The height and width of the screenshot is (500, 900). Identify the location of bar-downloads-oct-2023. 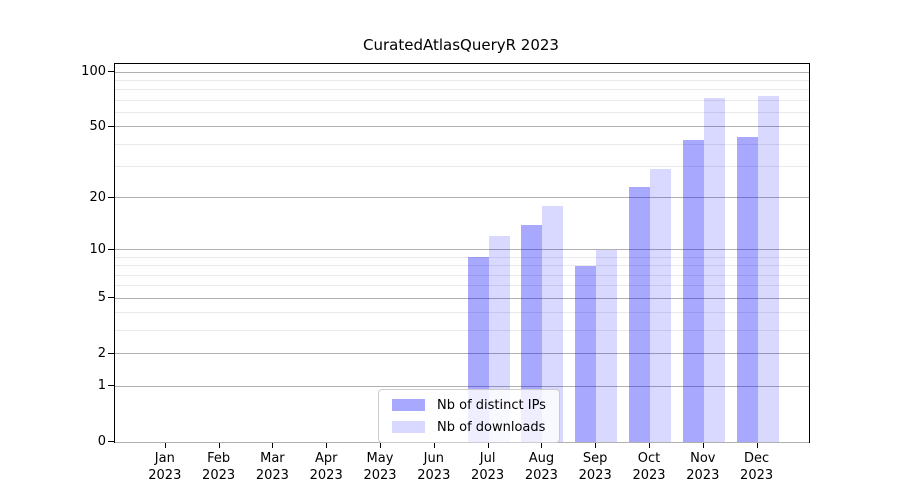
(660, 305).